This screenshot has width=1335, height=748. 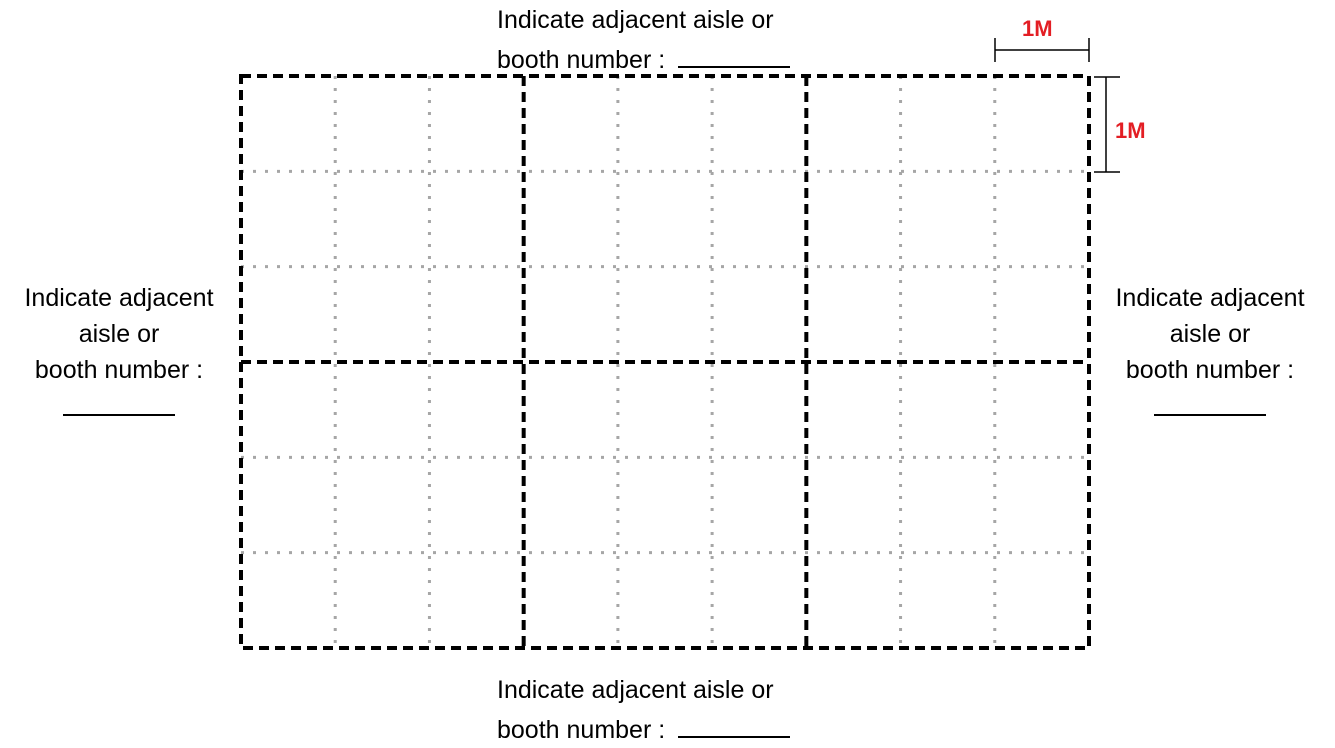 What do you see at coordinates (734, 723) in the screenshot?
I see `blank-line-bottom` at bounding box center [734, 723].